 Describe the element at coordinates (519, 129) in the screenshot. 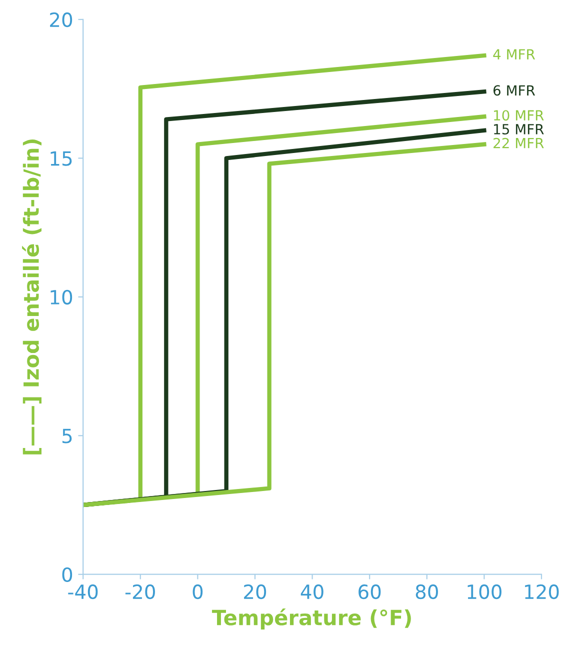

I see `series-label: 15 MFR` at that location.